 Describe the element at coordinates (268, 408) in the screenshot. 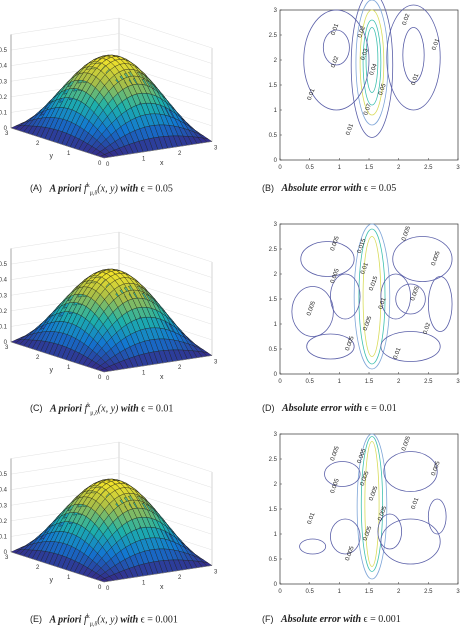

I see `caption-tag: (D)` at that location.